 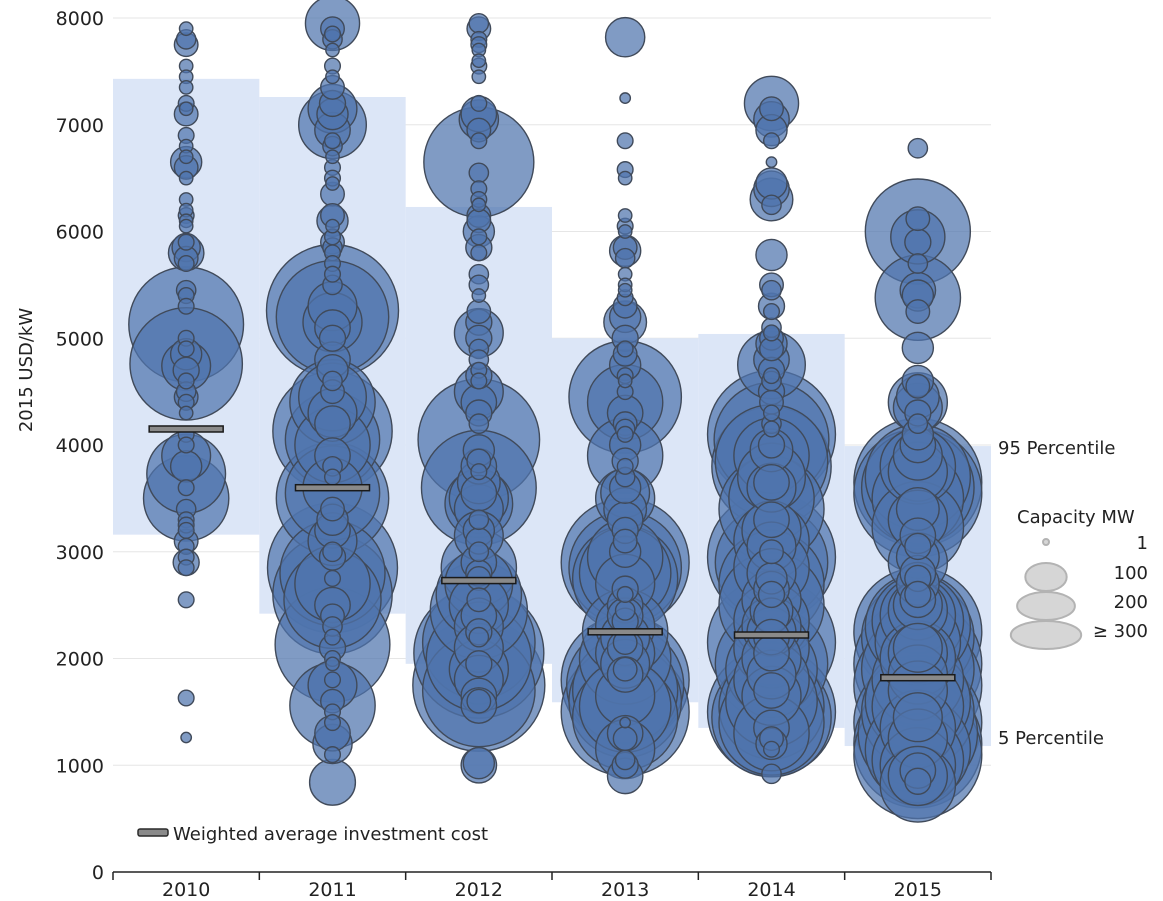 I want to click on capacity-legend: Capacity MW 1 100 200 ≥ 300, so click(x=1078, y=578).